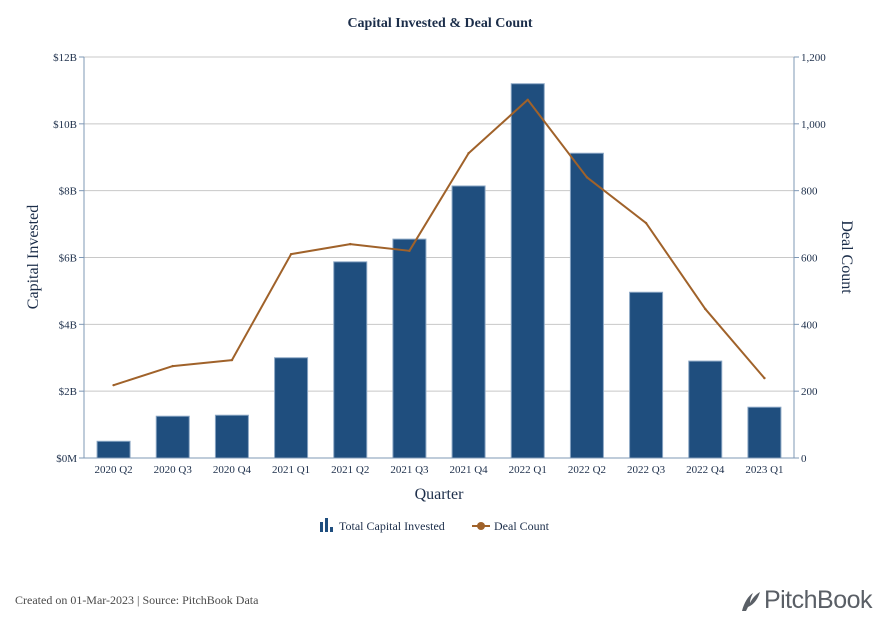 This screenshot has width=880, height=620. I want to click on pitchbook-logo: PitchBook, so click(806, 600).